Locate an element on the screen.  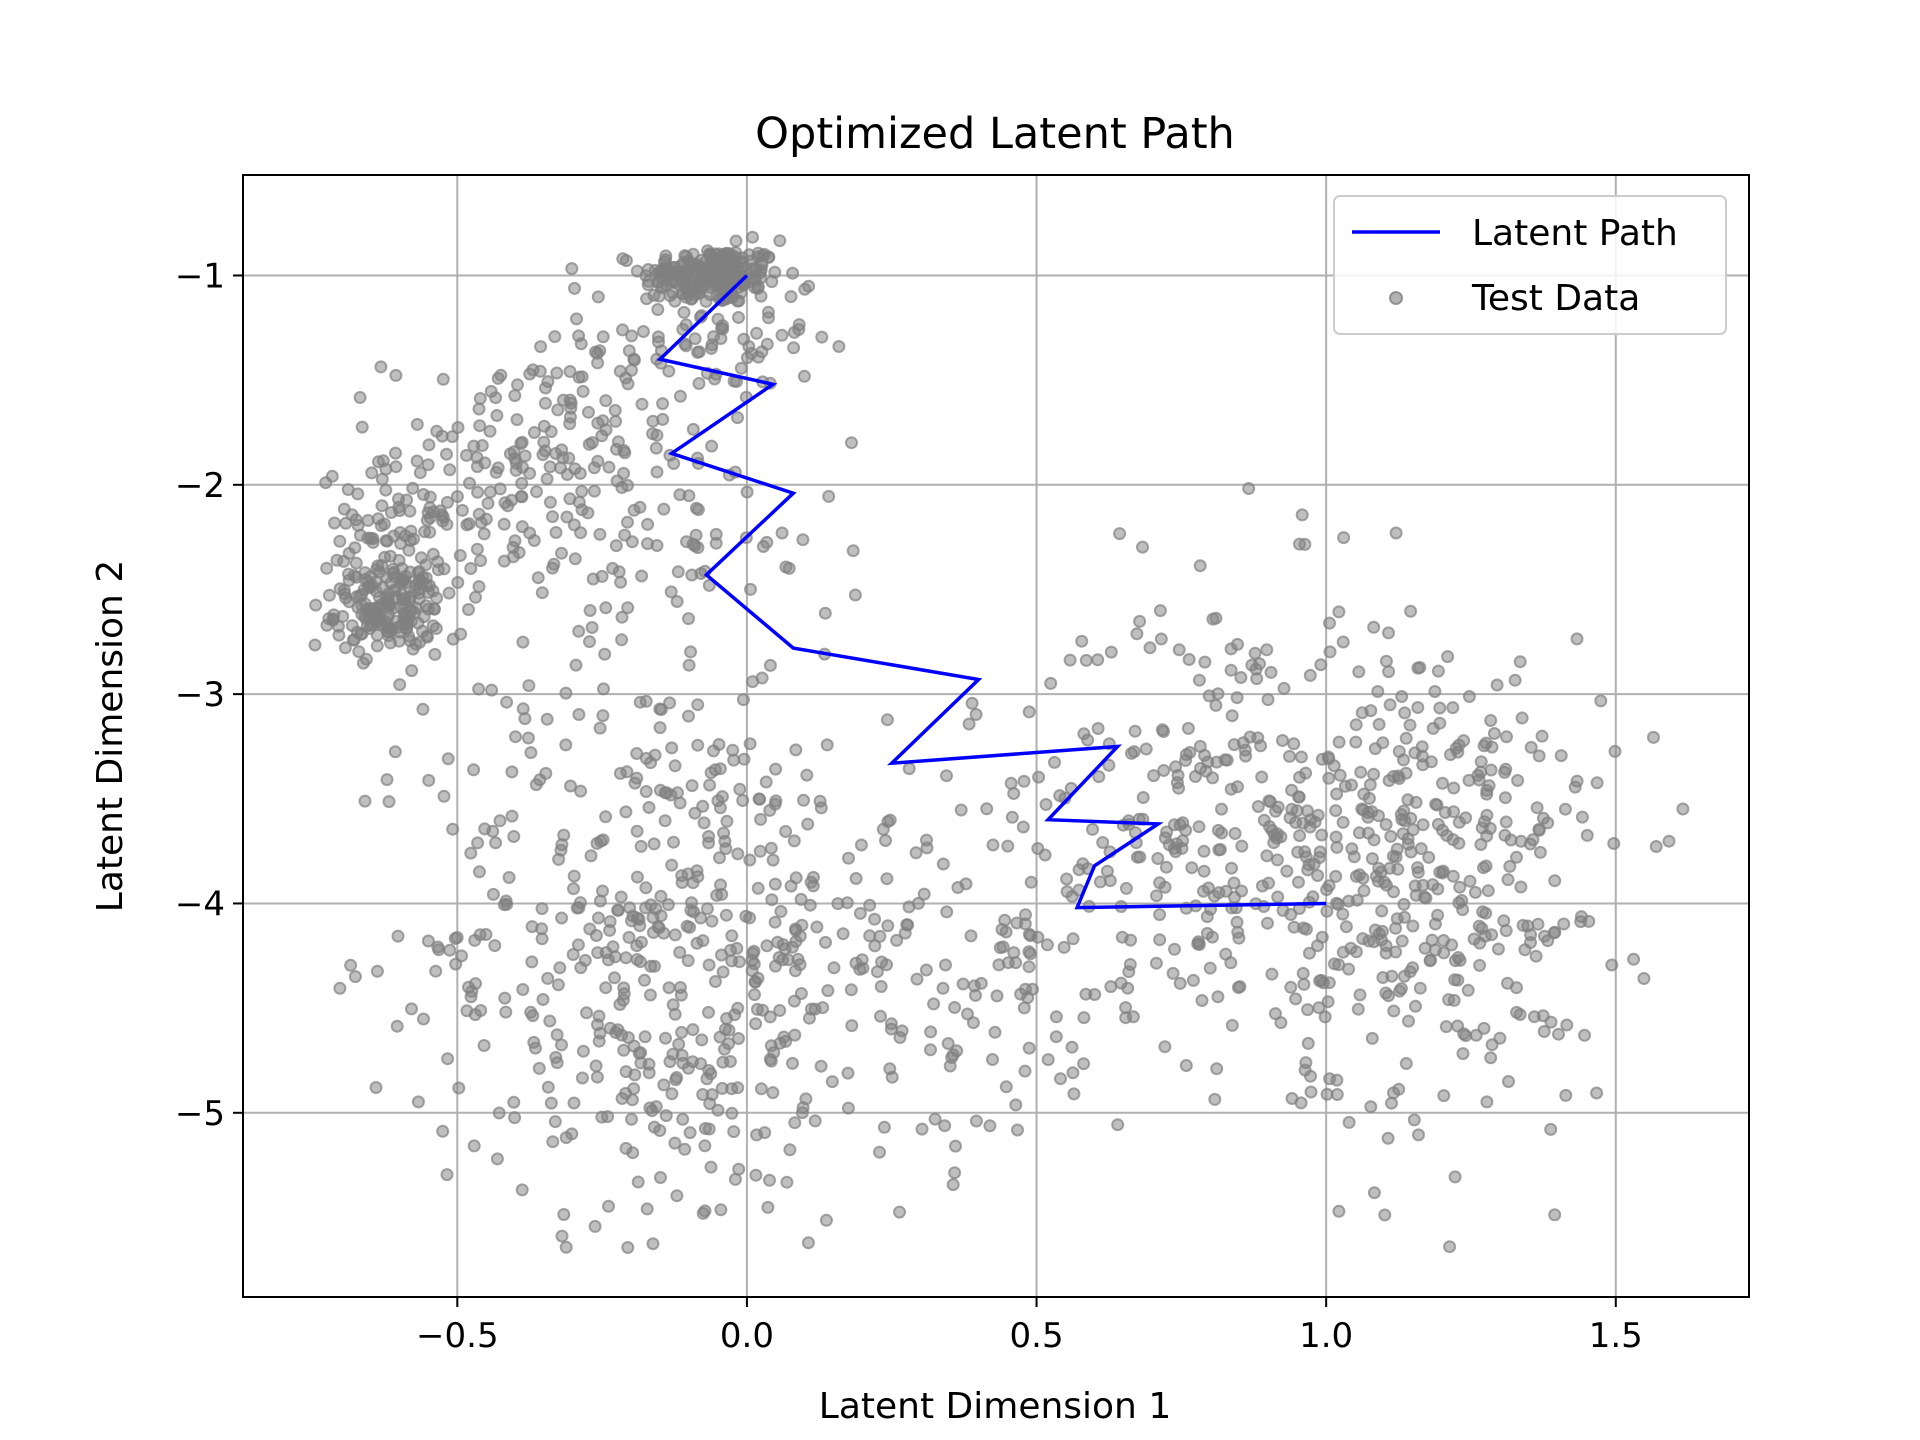
legend-point-swatch is located at coordinates (1396, 298).